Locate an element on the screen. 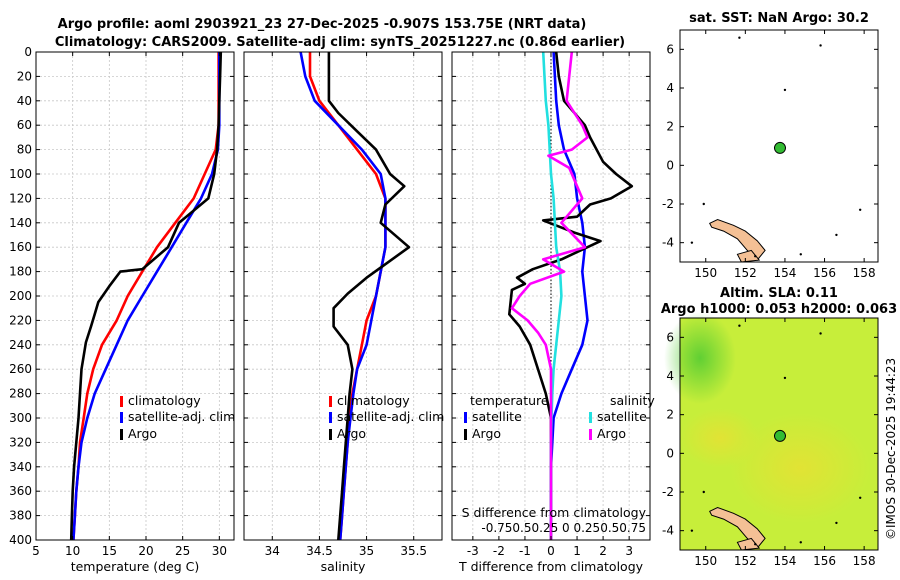 The image size is (900, 580). temperature-ytick-label: 280 is located at coordinates (20, 394).